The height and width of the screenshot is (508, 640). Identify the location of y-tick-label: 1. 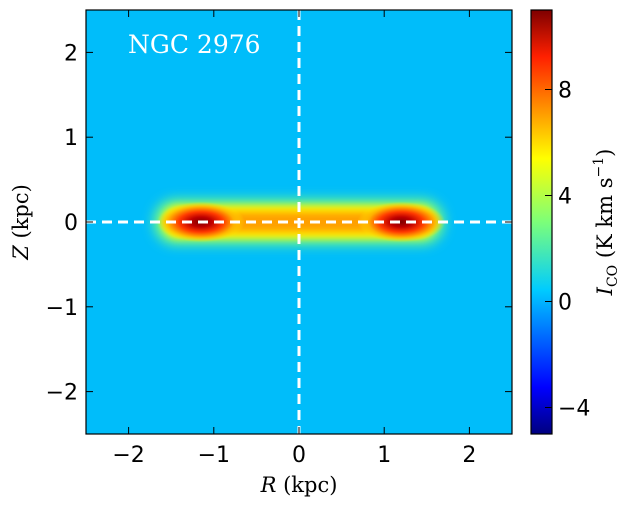
(71, 138).